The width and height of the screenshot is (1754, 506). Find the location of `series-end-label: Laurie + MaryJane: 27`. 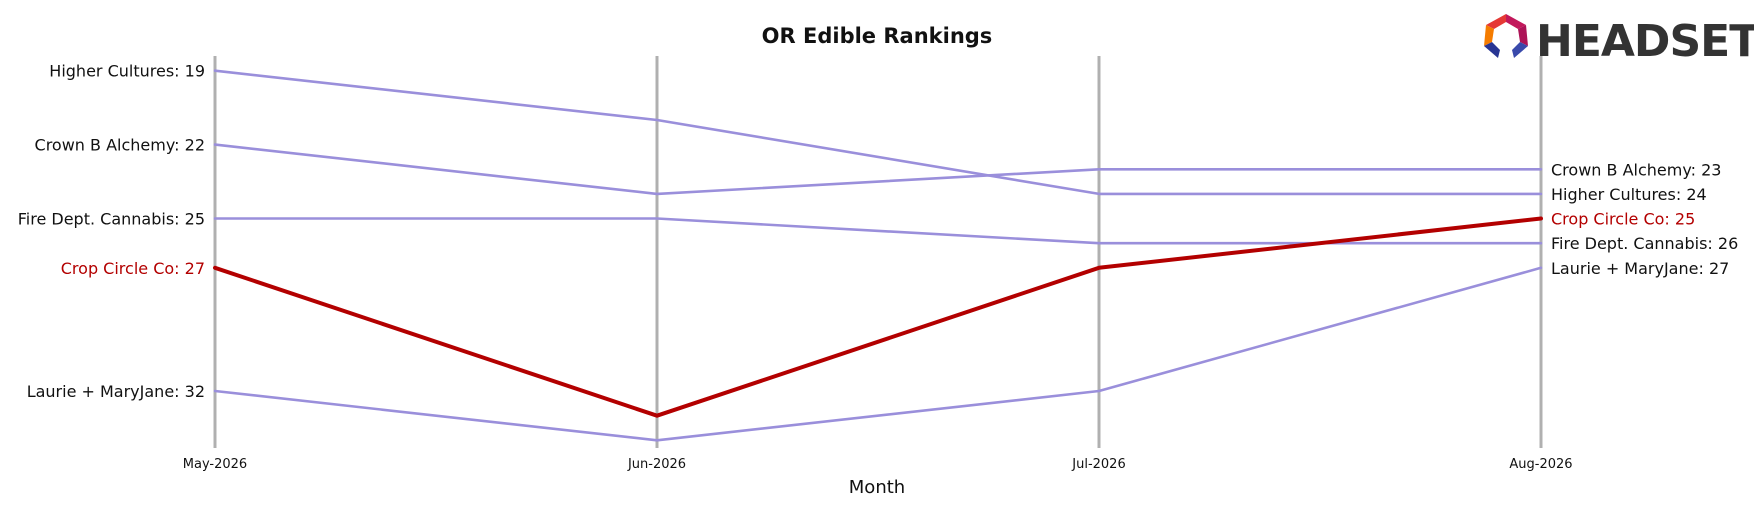

series-end-label: Laurie + MaryJane: 27 is located at coordinates (1640, 268).